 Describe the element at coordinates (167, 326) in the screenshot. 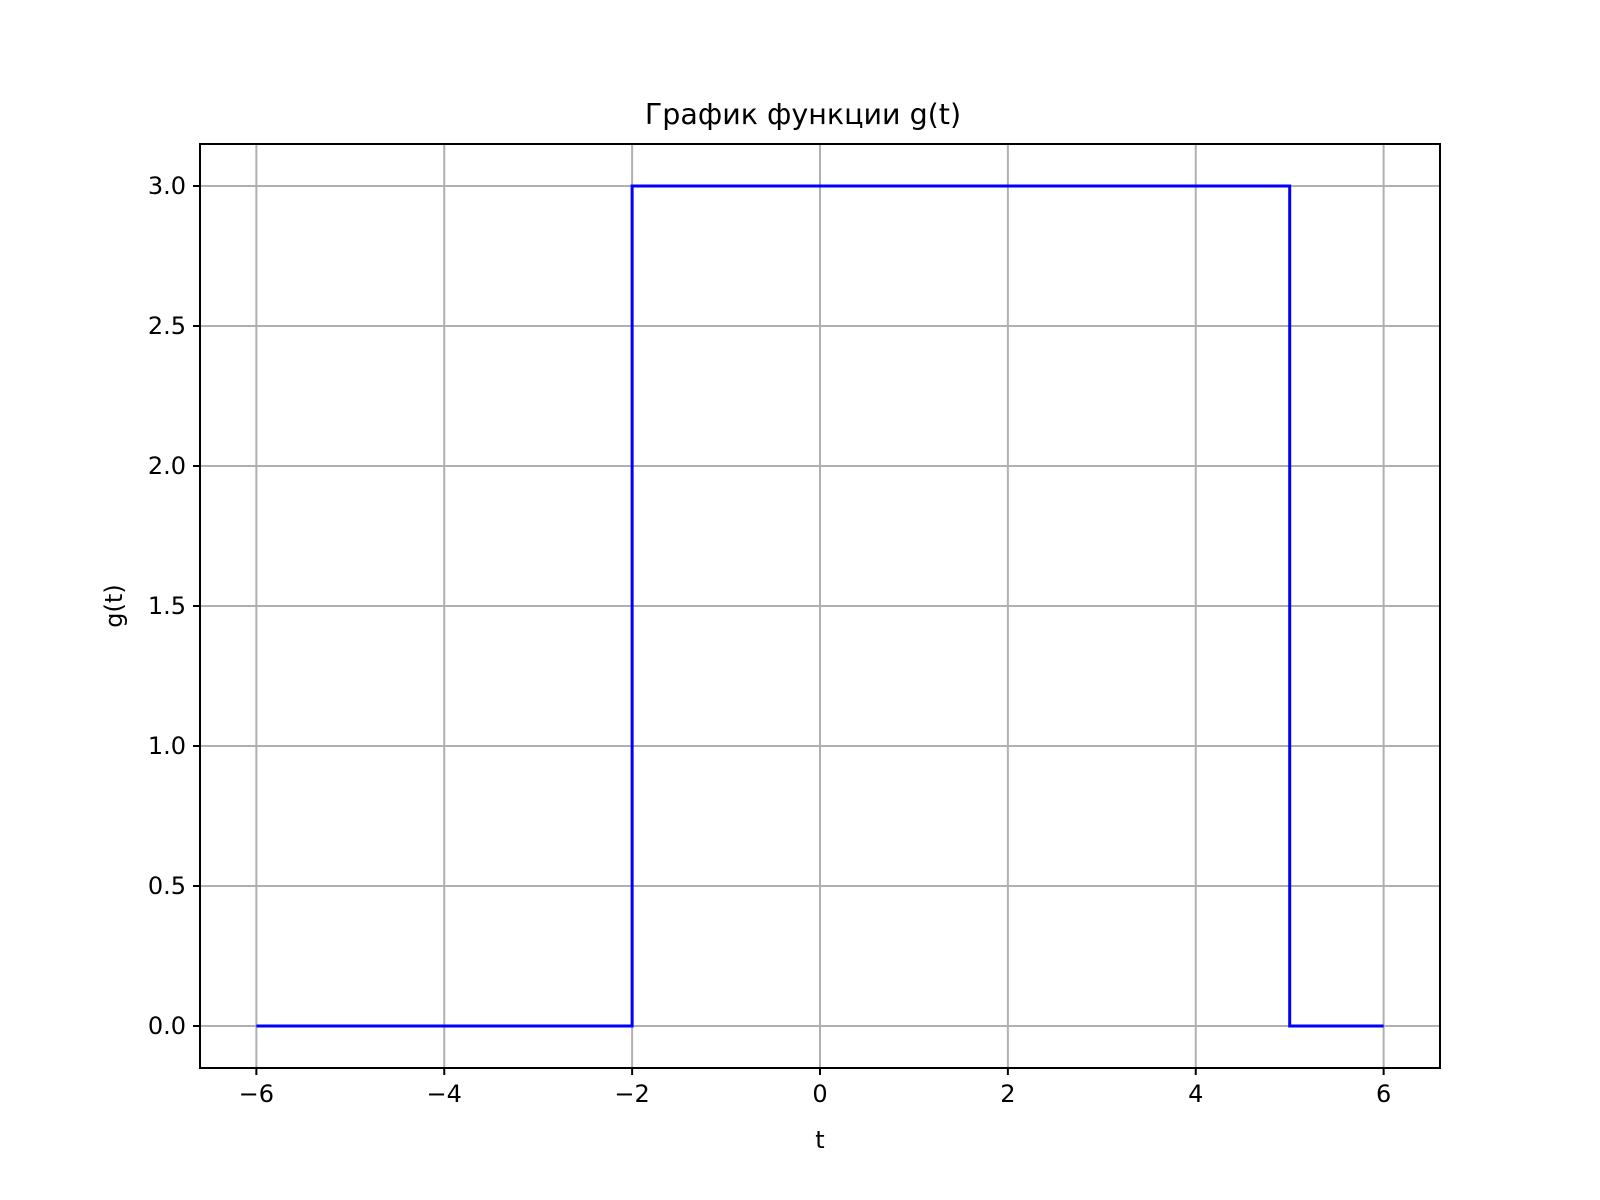

I see `y-tick-label: 2.5` at that location.